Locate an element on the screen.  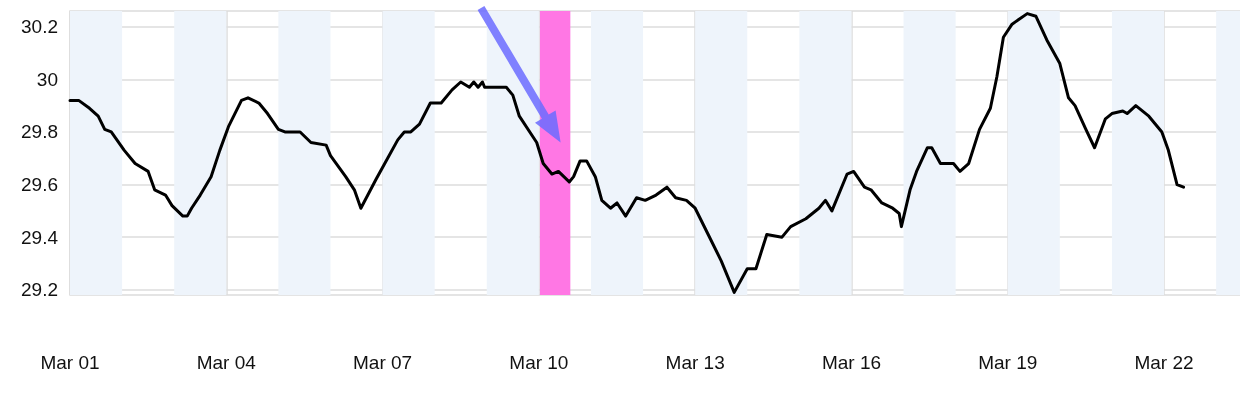
x-tick-label: Mar 10 is located at coordinates (539, 362).